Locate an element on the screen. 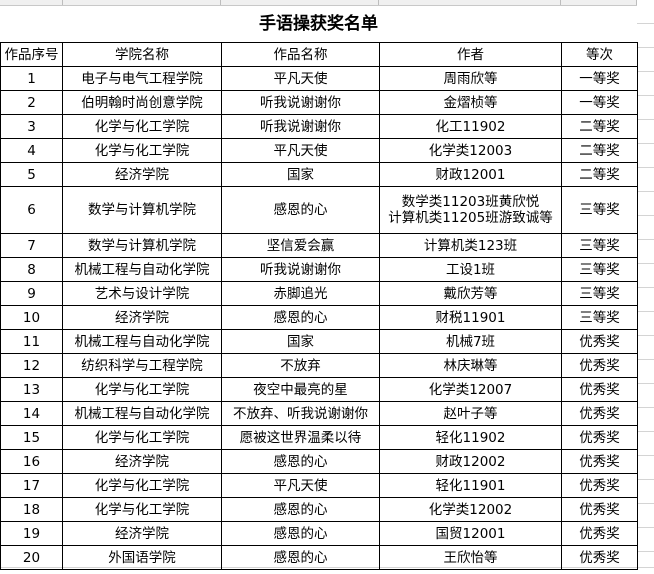 The height and width of the screenshot is (574, 654). cell-serial: 12 is located at coordinates (31, 365).